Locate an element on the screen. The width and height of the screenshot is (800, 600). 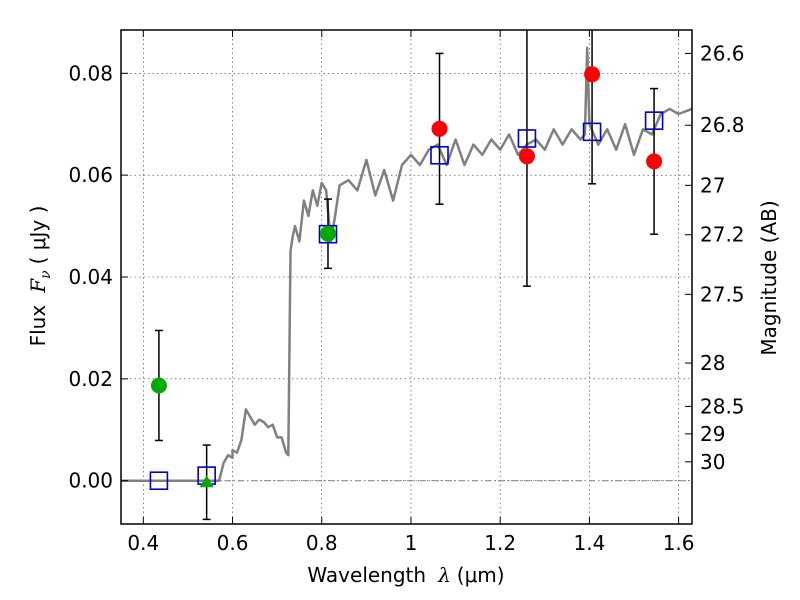
magnitude-tick-label: 26.8 is located at coordinates (722, 125).